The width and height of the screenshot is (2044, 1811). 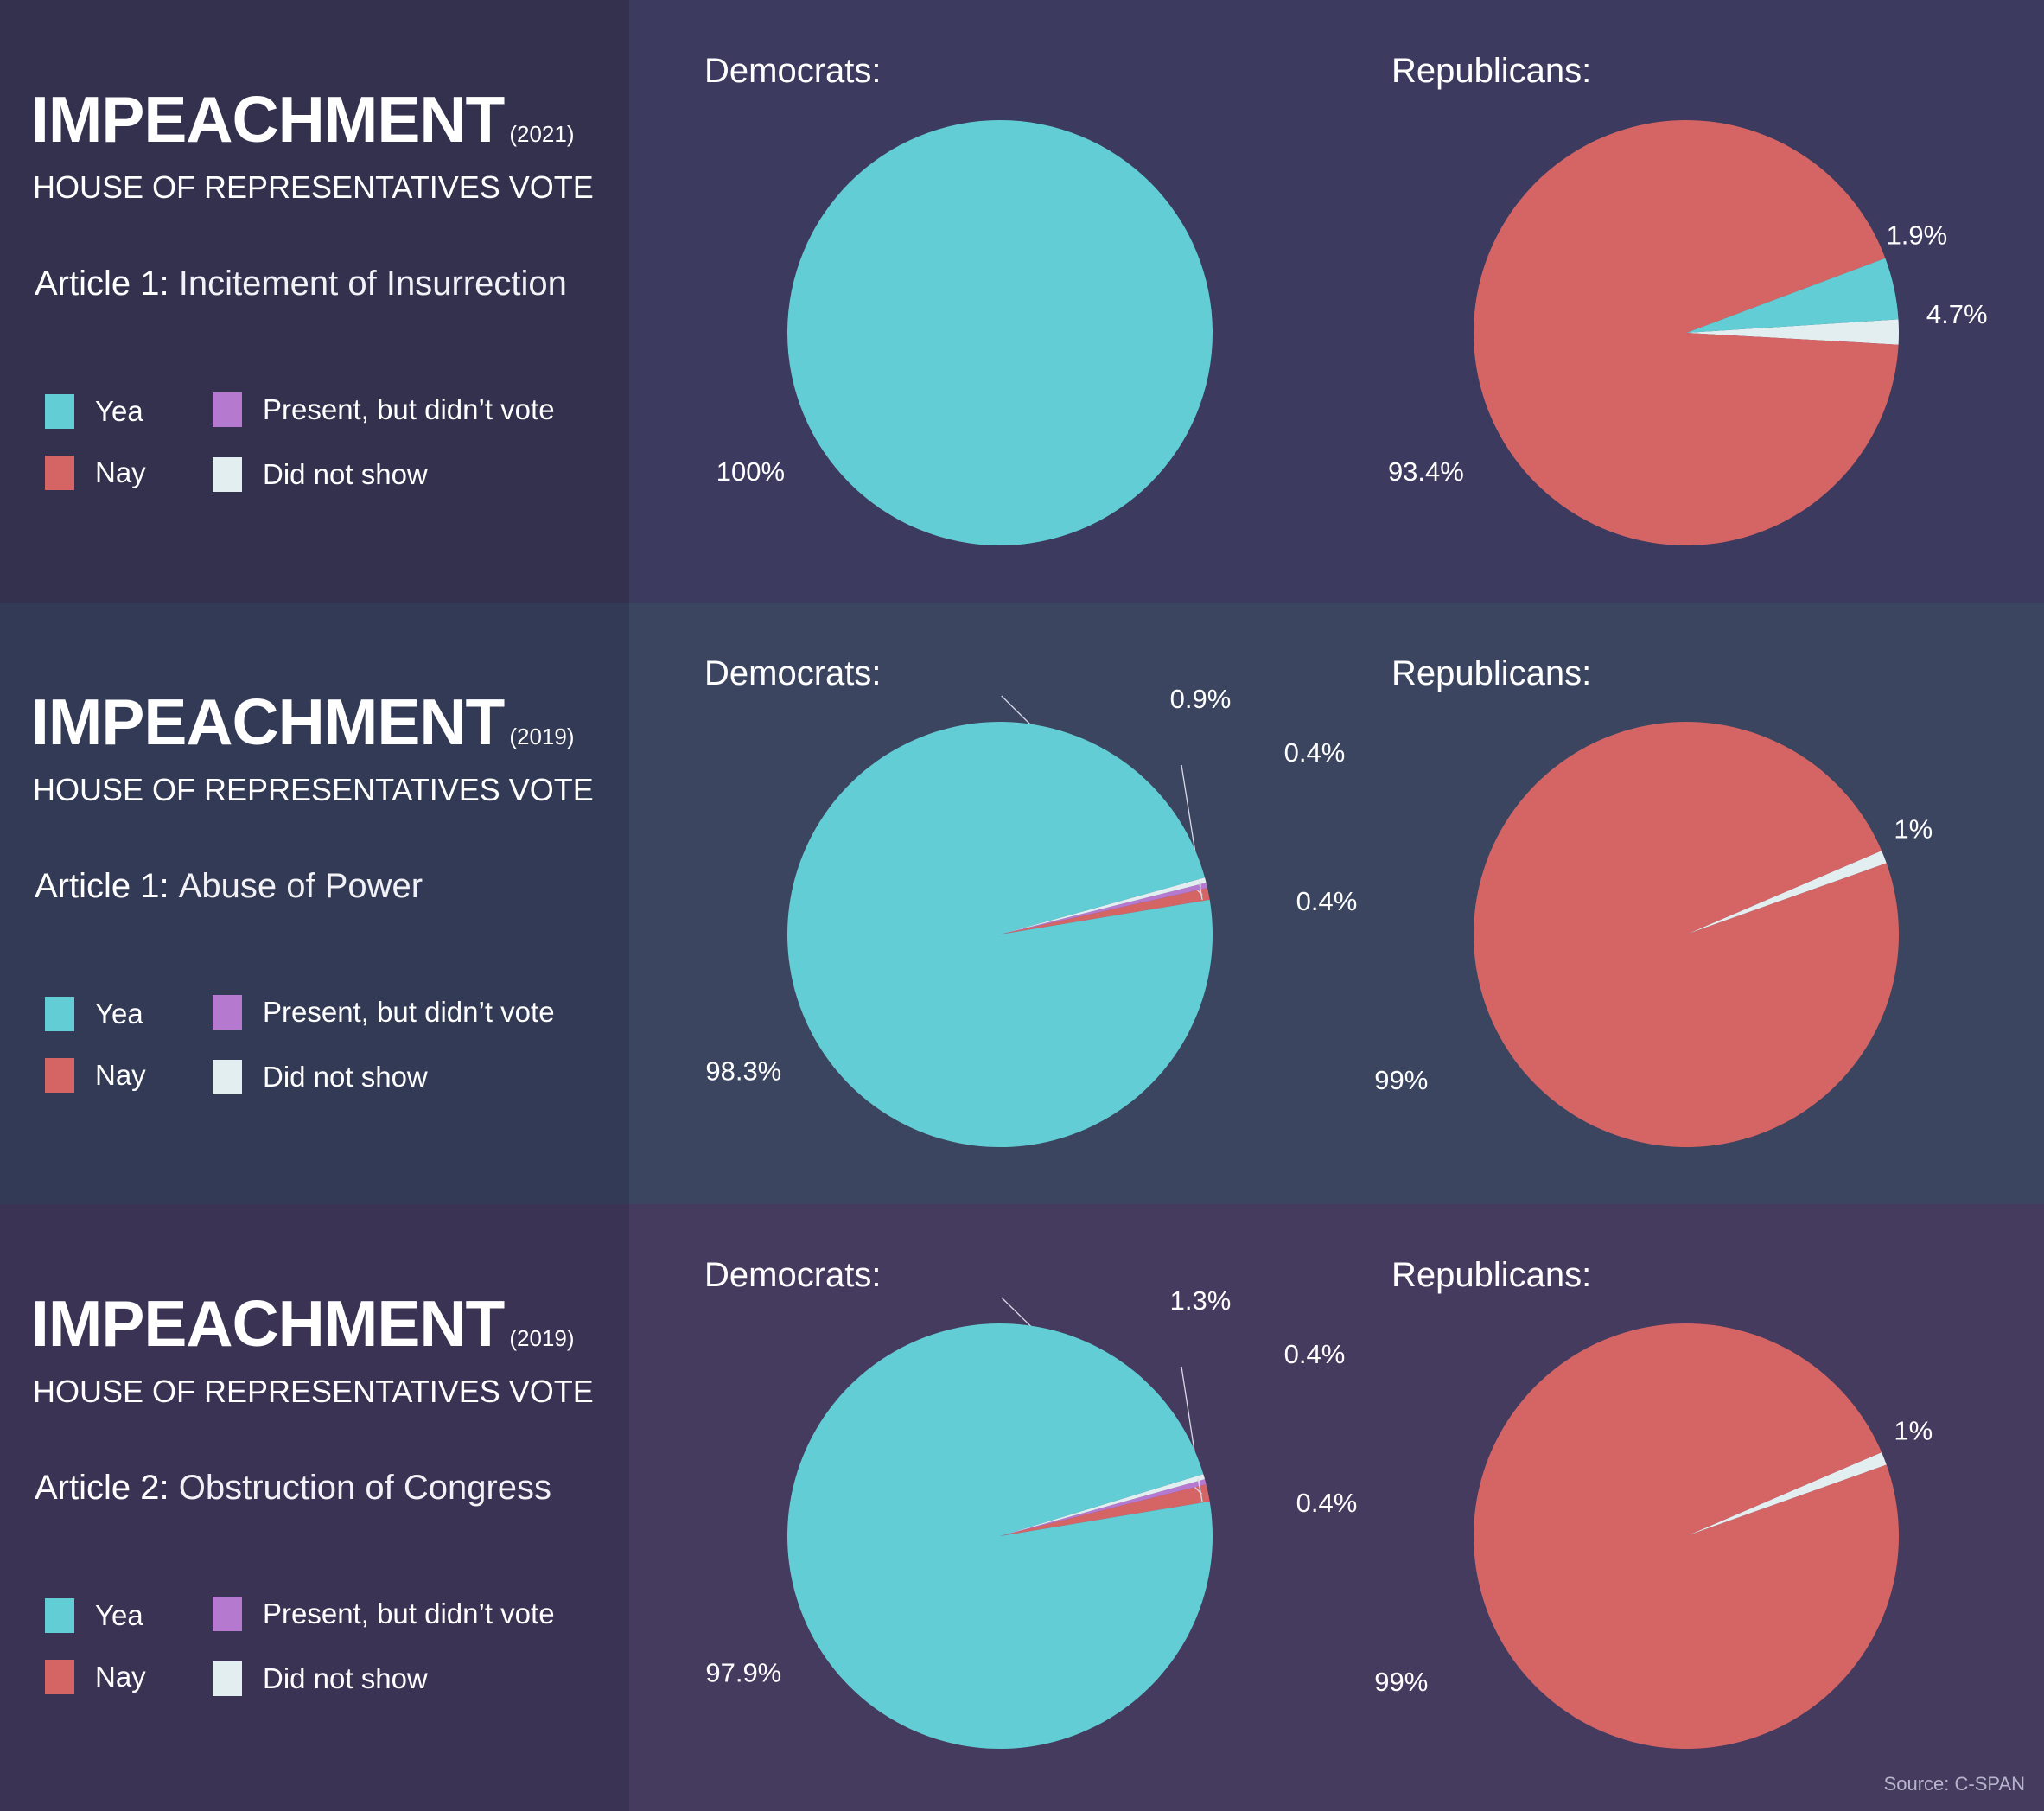 I want to click on article-label: Article 2:, so click(x=102, y=1488).